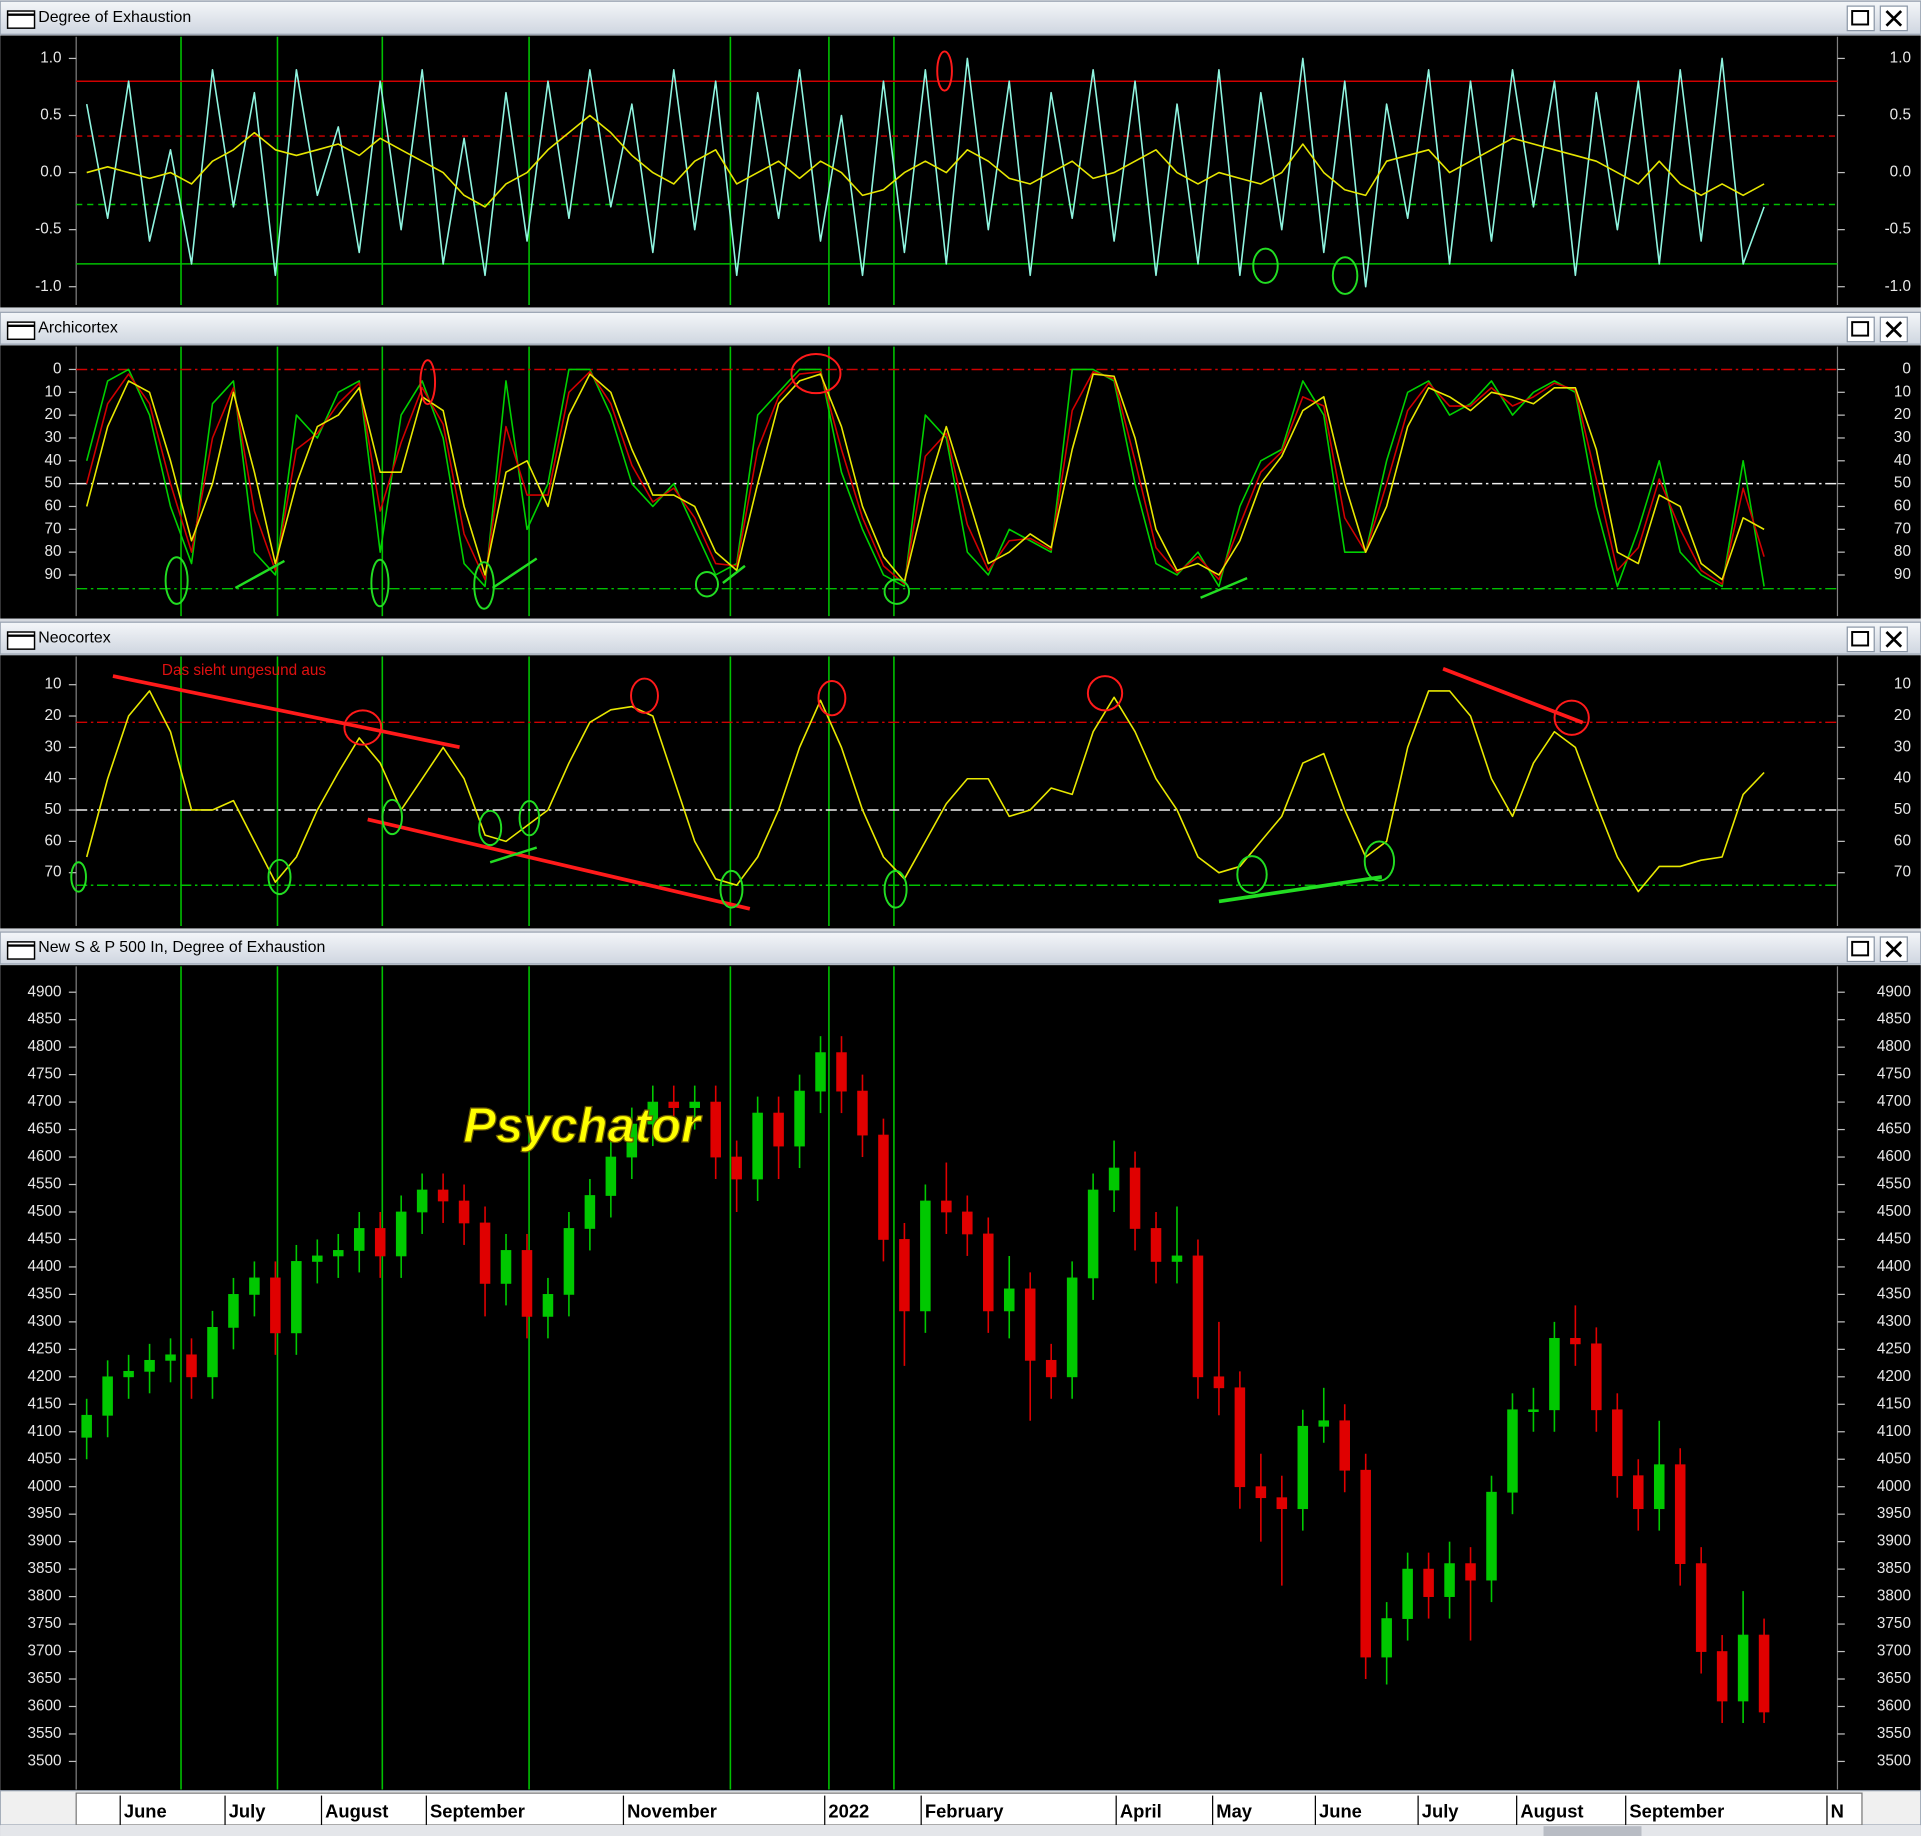 The image size is (1921, 1836). I want to click on y-tick-label: 3950, so click(44, 1513).